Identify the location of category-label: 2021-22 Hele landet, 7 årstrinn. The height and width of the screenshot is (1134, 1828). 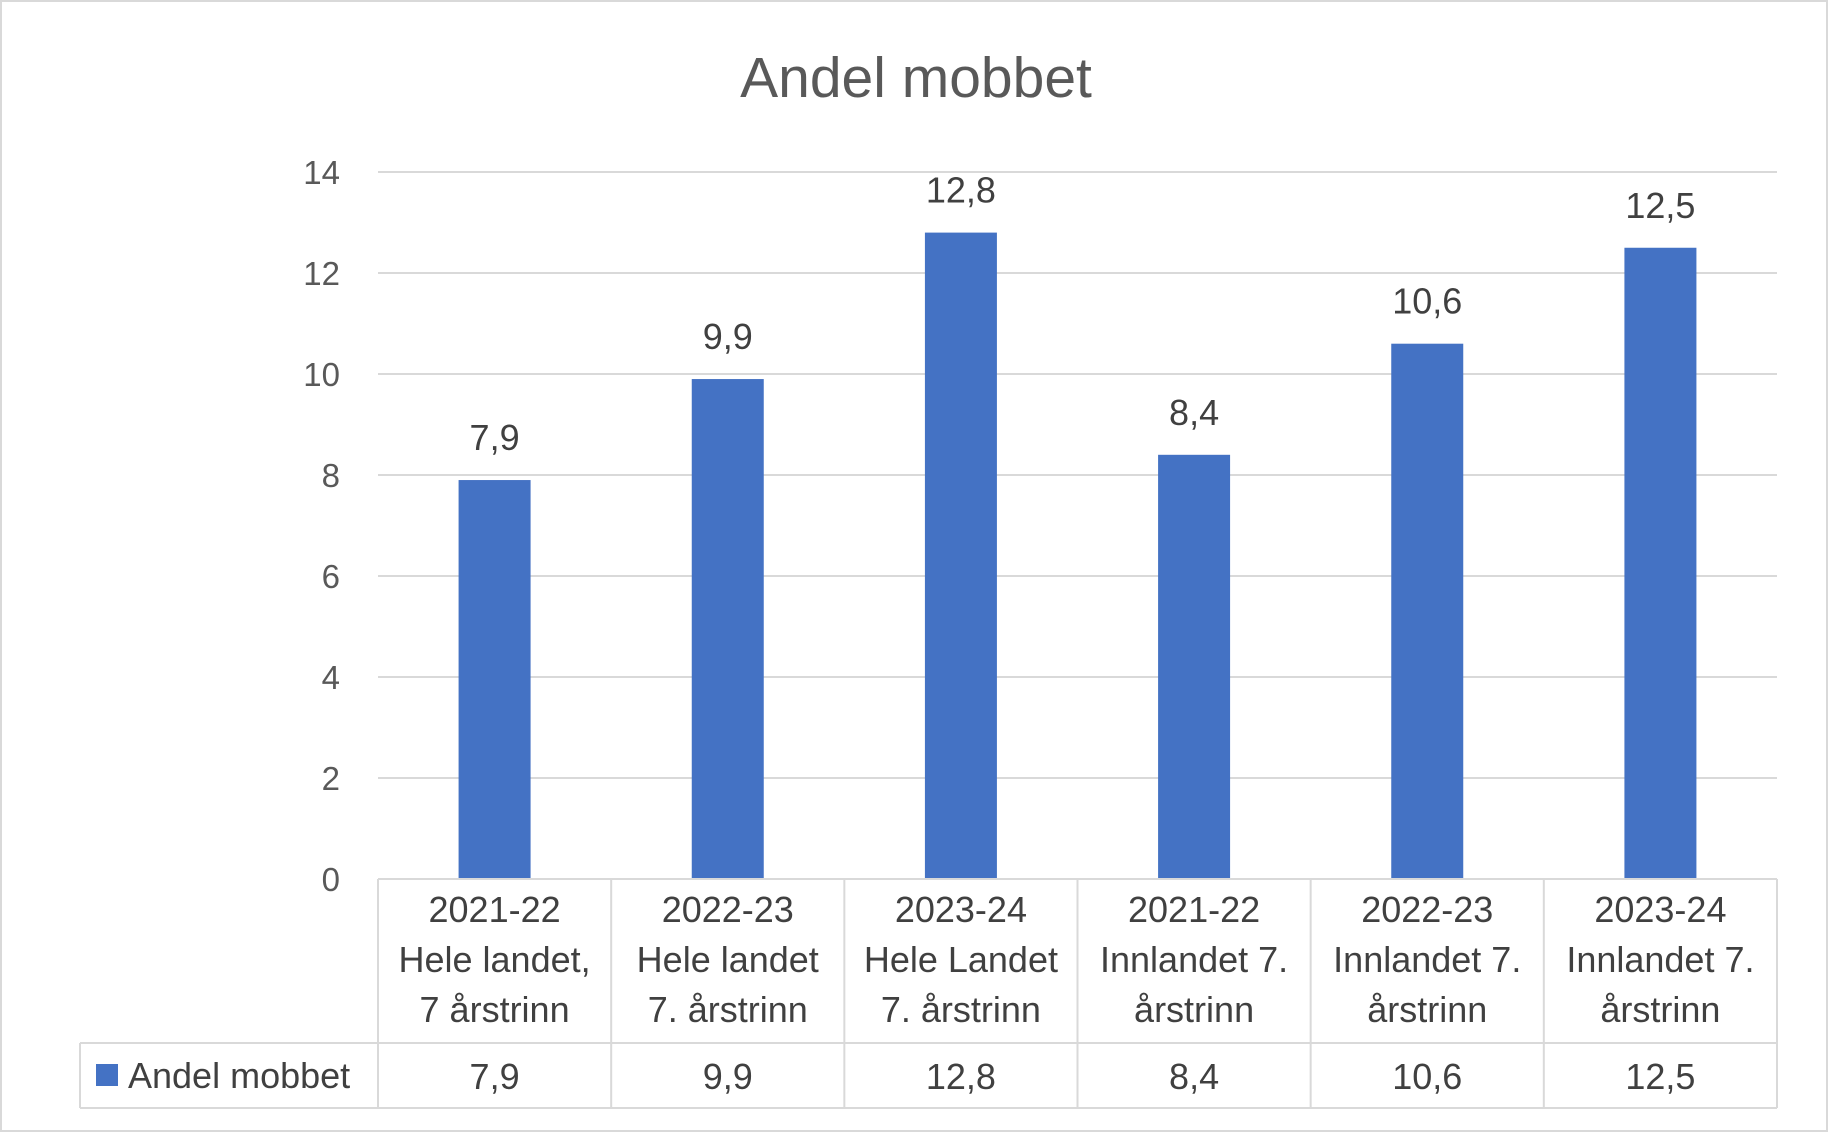
(495, 959).